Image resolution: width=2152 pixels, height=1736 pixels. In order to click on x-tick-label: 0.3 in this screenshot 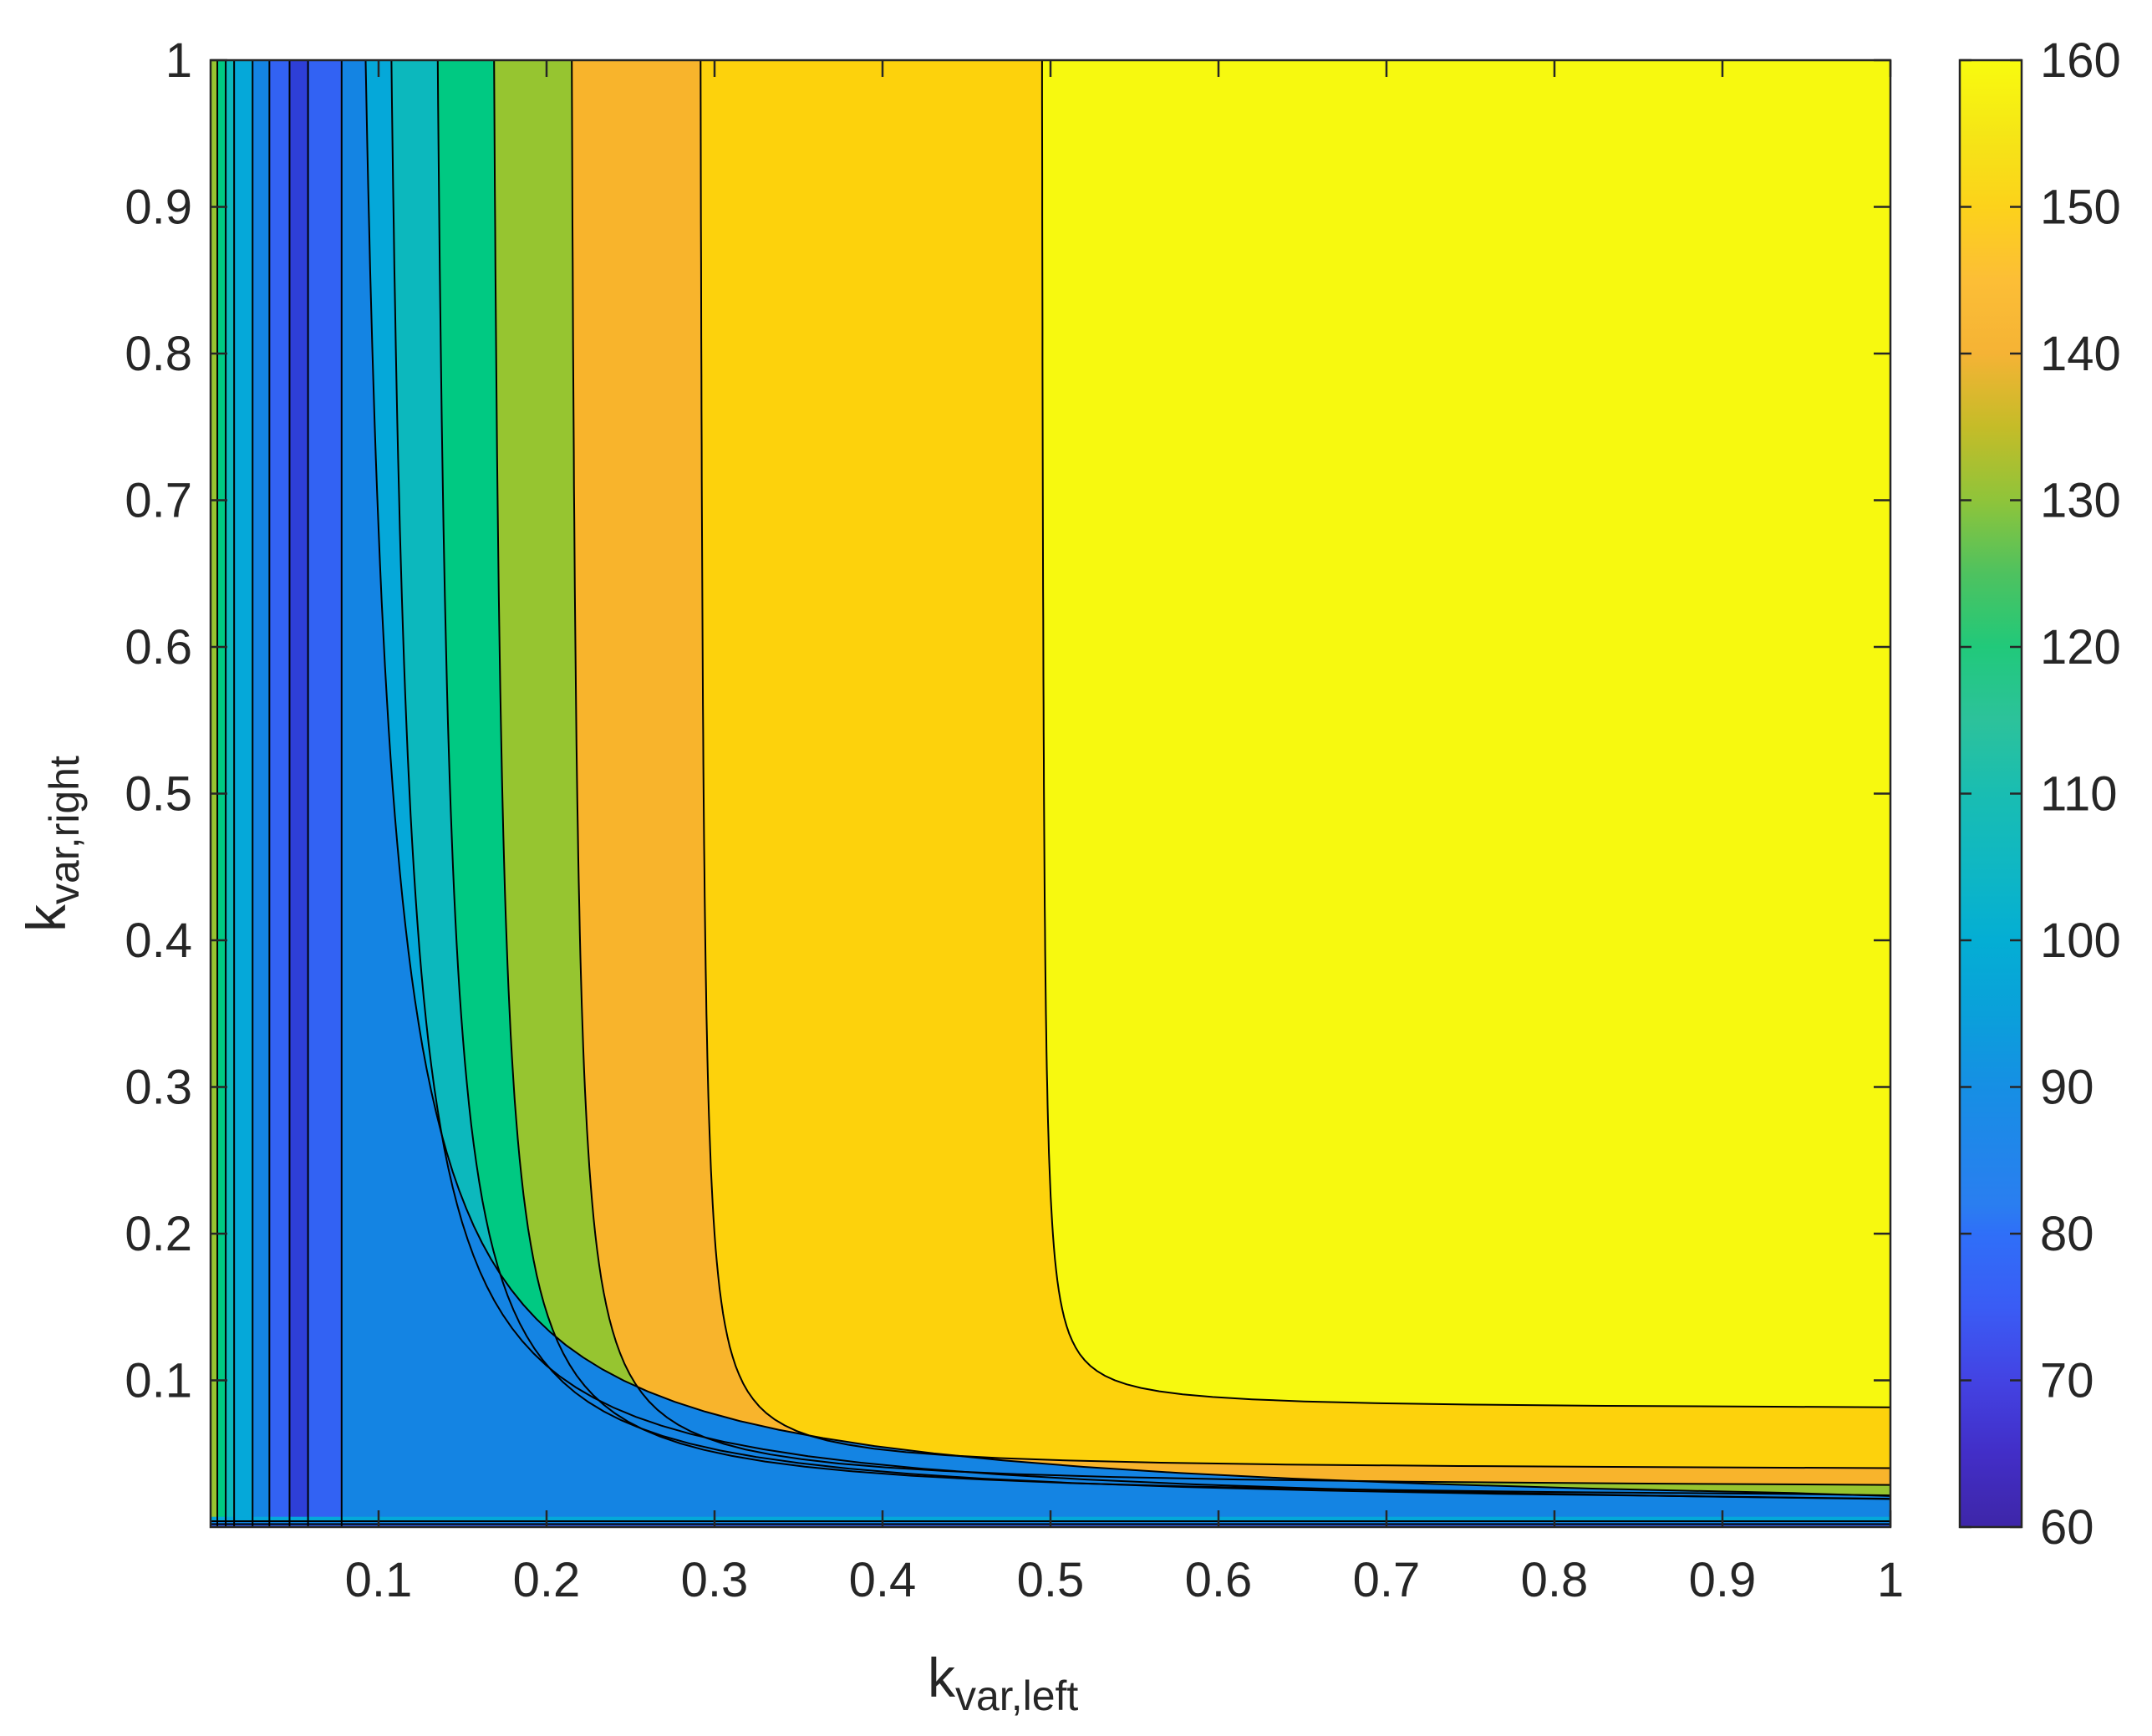, I will do `click(715, 1580)`.